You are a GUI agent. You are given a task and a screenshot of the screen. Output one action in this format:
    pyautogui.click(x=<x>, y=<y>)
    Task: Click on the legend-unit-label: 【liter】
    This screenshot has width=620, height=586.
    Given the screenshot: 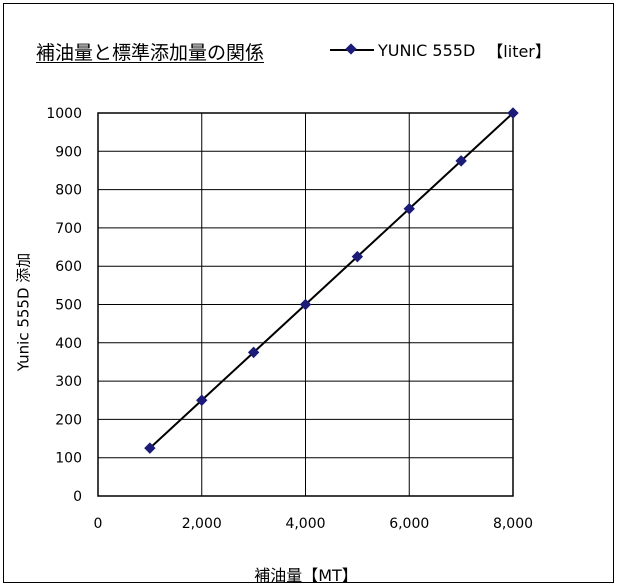 What is the action you would take?
    pyautogui.click(x=519, y=51)
    